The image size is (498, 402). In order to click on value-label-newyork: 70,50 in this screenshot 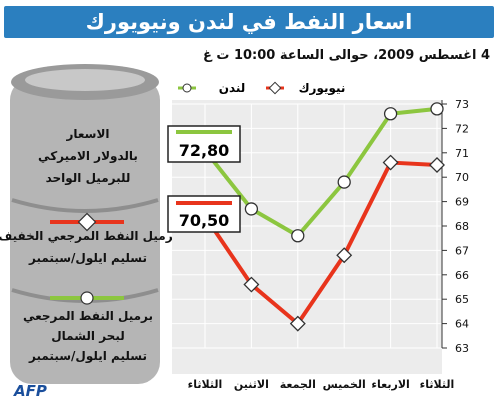, I will do `click(204, 214)`.